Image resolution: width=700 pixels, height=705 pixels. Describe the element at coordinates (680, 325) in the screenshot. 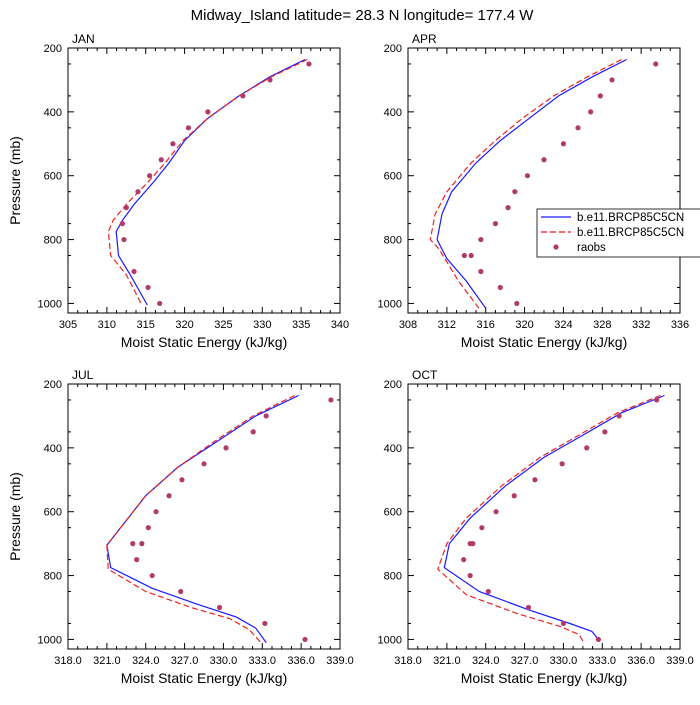

I see `x-tick-label: 336` at that location.